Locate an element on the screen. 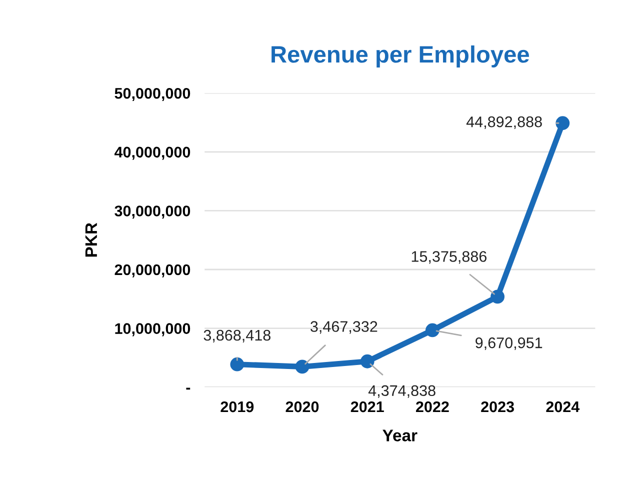  chart-title: Revenue per Employee is located at coordinates (401, 56).